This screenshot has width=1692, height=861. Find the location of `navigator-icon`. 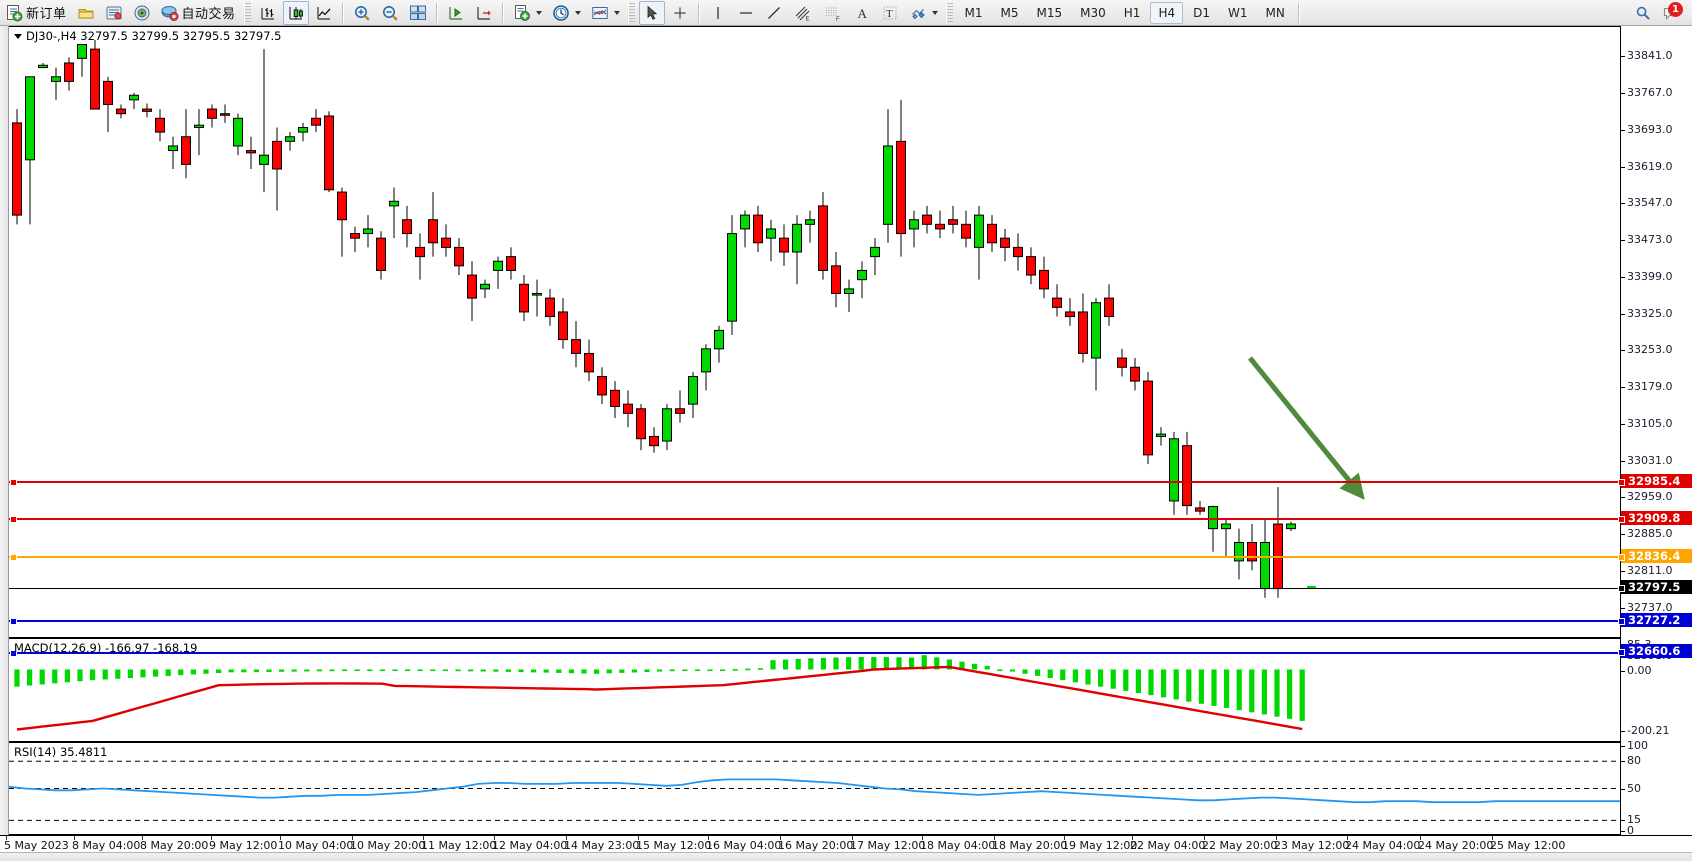

navigator-icon is located at coordinates (142, 13).